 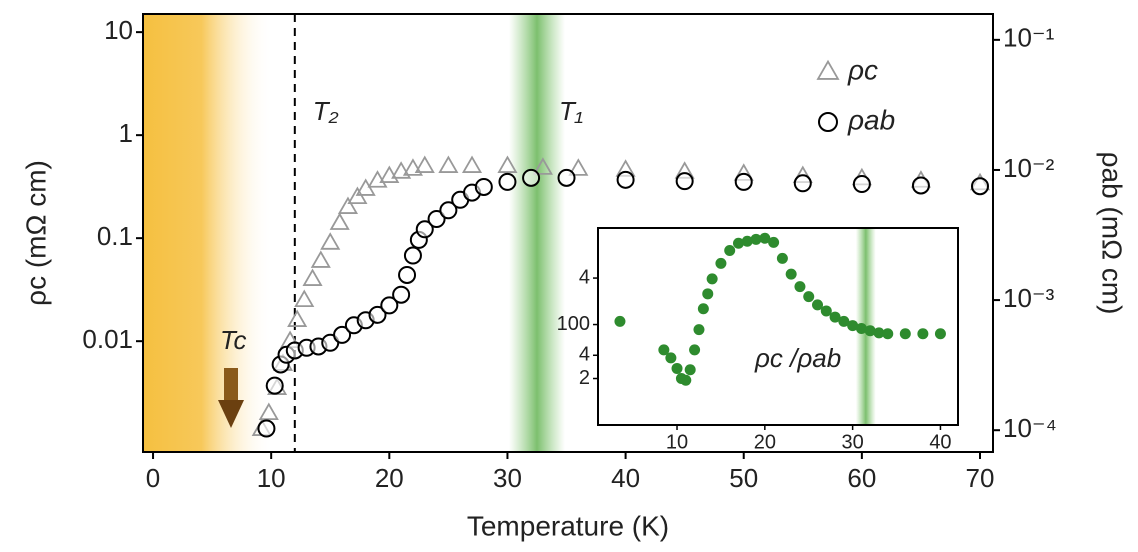 I want to click on y-tick-label: 0.01, so click(x=107, y=339).